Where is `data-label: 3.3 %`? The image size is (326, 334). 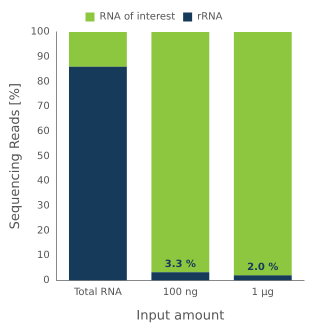
data-label: 3.3 % is located at coordinates (180, 264).